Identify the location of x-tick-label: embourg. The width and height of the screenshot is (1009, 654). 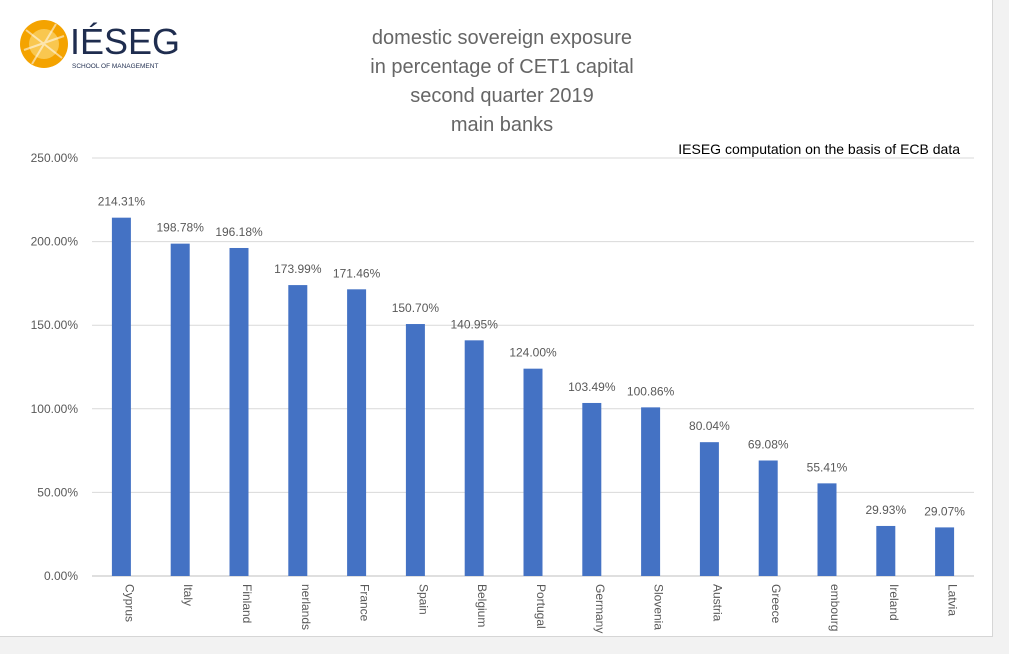
(835, 607).